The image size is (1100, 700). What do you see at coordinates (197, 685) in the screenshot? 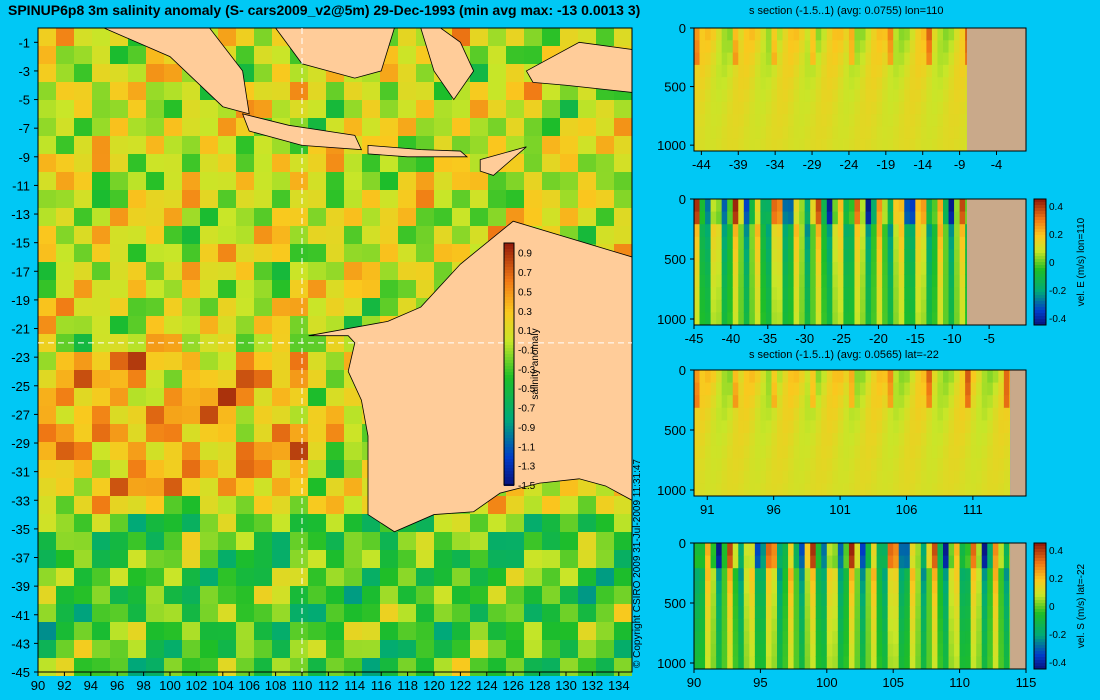
I see `map-x-tick-label: 102` at bounding box center [197, 685].